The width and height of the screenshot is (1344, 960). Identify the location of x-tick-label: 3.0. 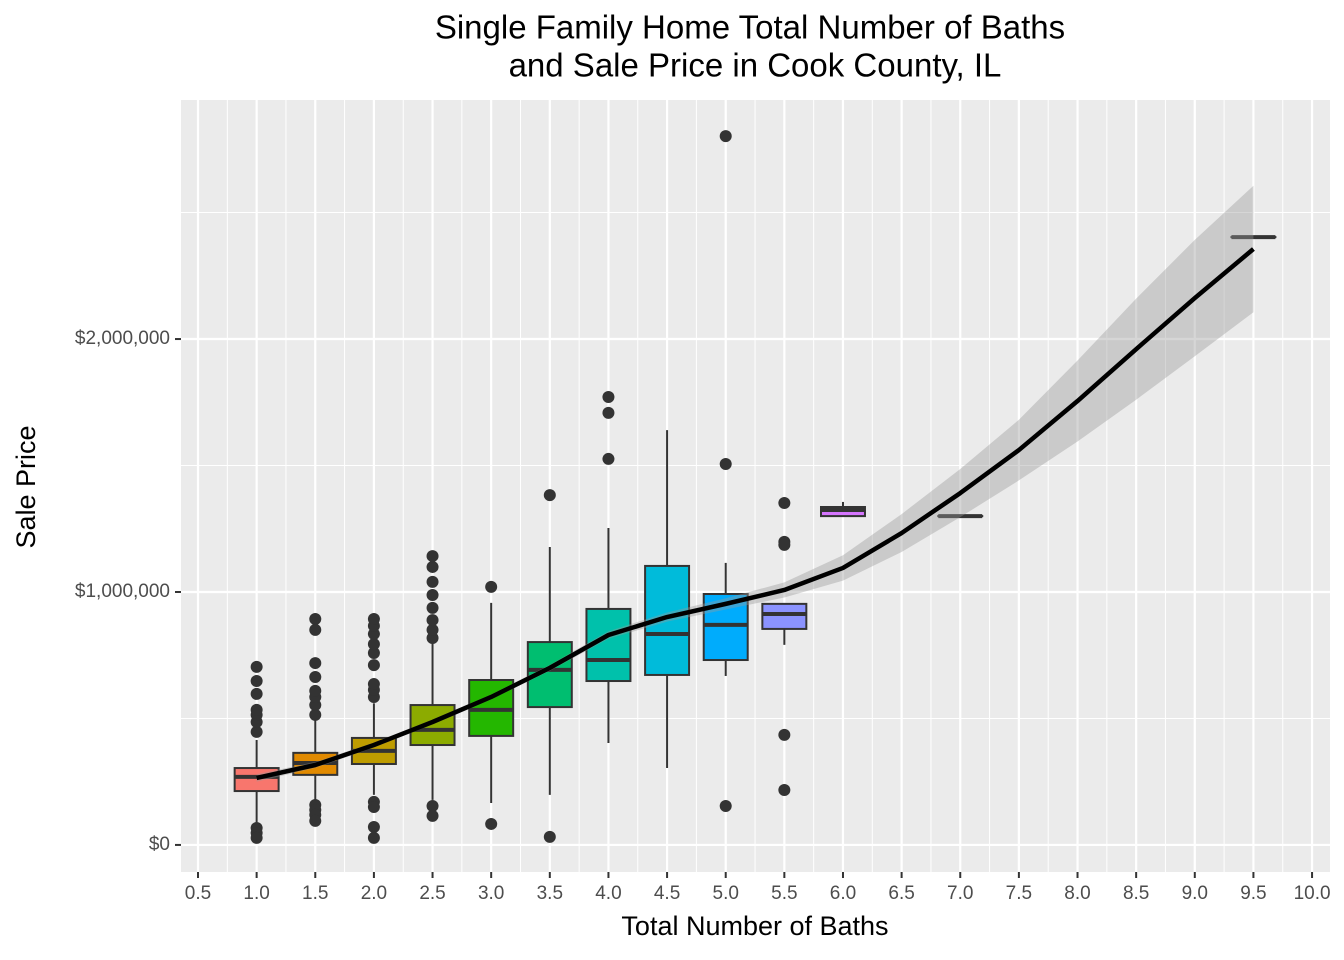
(491, 893).